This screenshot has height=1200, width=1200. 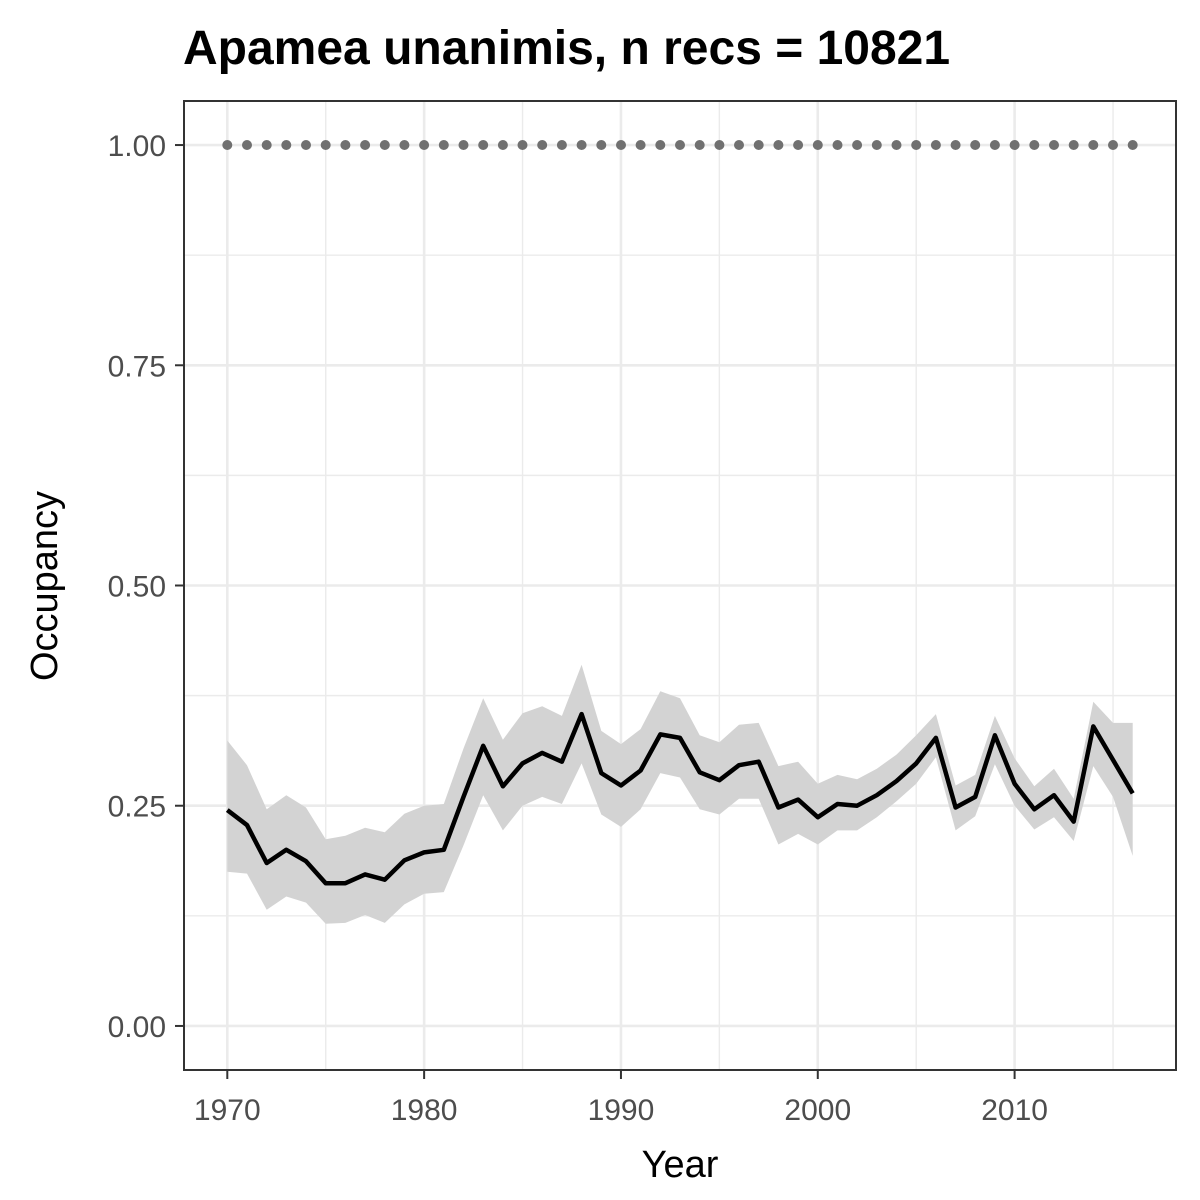 I want to click on reference-series-layer, so click(x=680, y=145).